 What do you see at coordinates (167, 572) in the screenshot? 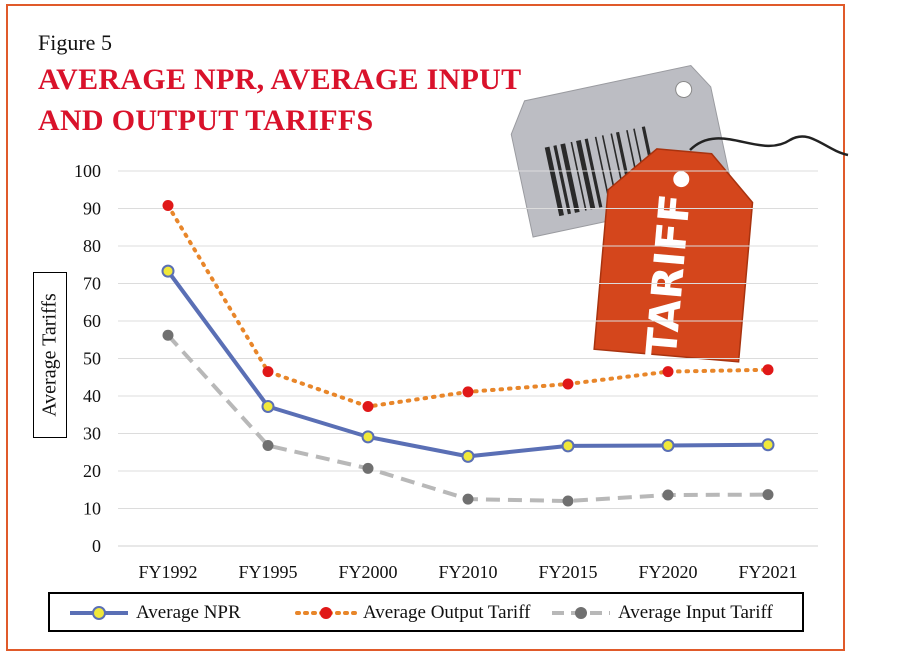
I see `x-tick-label: FY1992` at bounding box center [167, 572].